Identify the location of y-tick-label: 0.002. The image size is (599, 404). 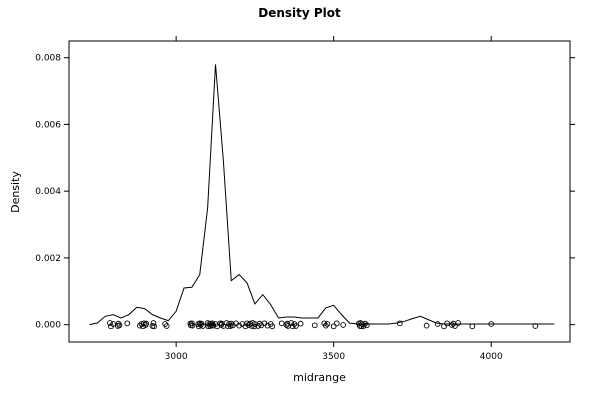
(48, 259).